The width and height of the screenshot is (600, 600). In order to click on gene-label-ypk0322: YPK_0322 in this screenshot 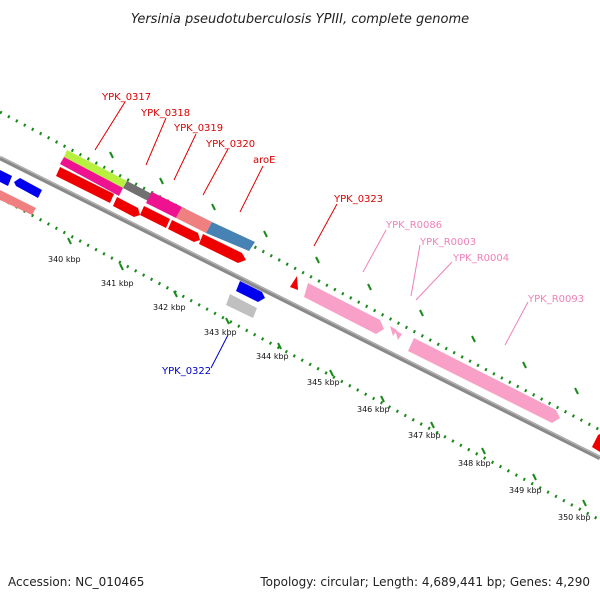, I will do `click(186, 371)`.